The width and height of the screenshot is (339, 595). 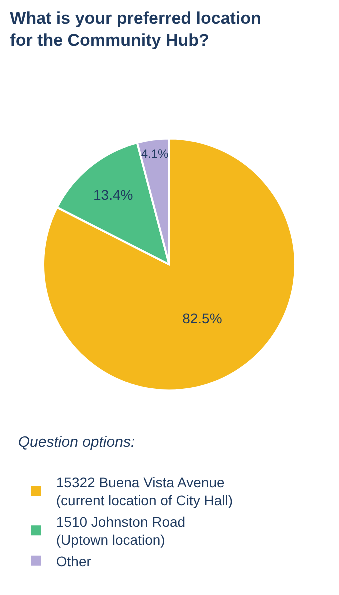 What do you see at coordinates (121, 531) in the screenshot?
I see `legend-label: 1510 Johnston Road (Uptown location)` at bounding box center [121, 531].